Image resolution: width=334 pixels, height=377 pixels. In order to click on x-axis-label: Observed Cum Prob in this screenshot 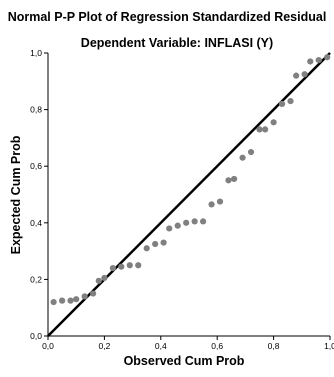, I will do `click(184, 361)`.